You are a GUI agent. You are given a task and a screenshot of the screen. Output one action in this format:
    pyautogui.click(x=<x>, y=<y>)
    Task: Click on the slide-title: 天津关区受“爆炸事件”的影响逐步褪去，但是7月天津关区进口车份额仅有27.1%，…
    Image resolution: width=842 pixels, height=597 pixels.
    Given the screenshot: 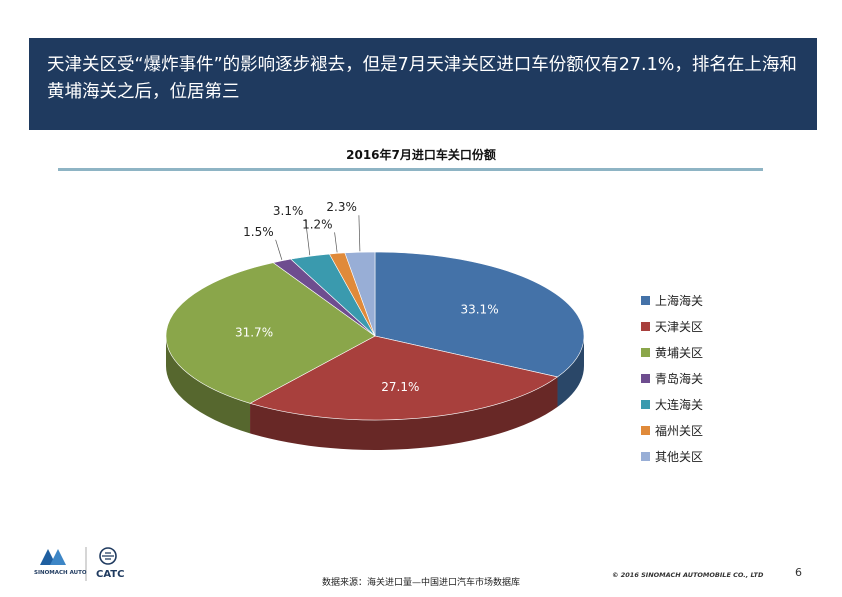 What is the action you would take?
    pyautogui.click(x=422, y=78)
    